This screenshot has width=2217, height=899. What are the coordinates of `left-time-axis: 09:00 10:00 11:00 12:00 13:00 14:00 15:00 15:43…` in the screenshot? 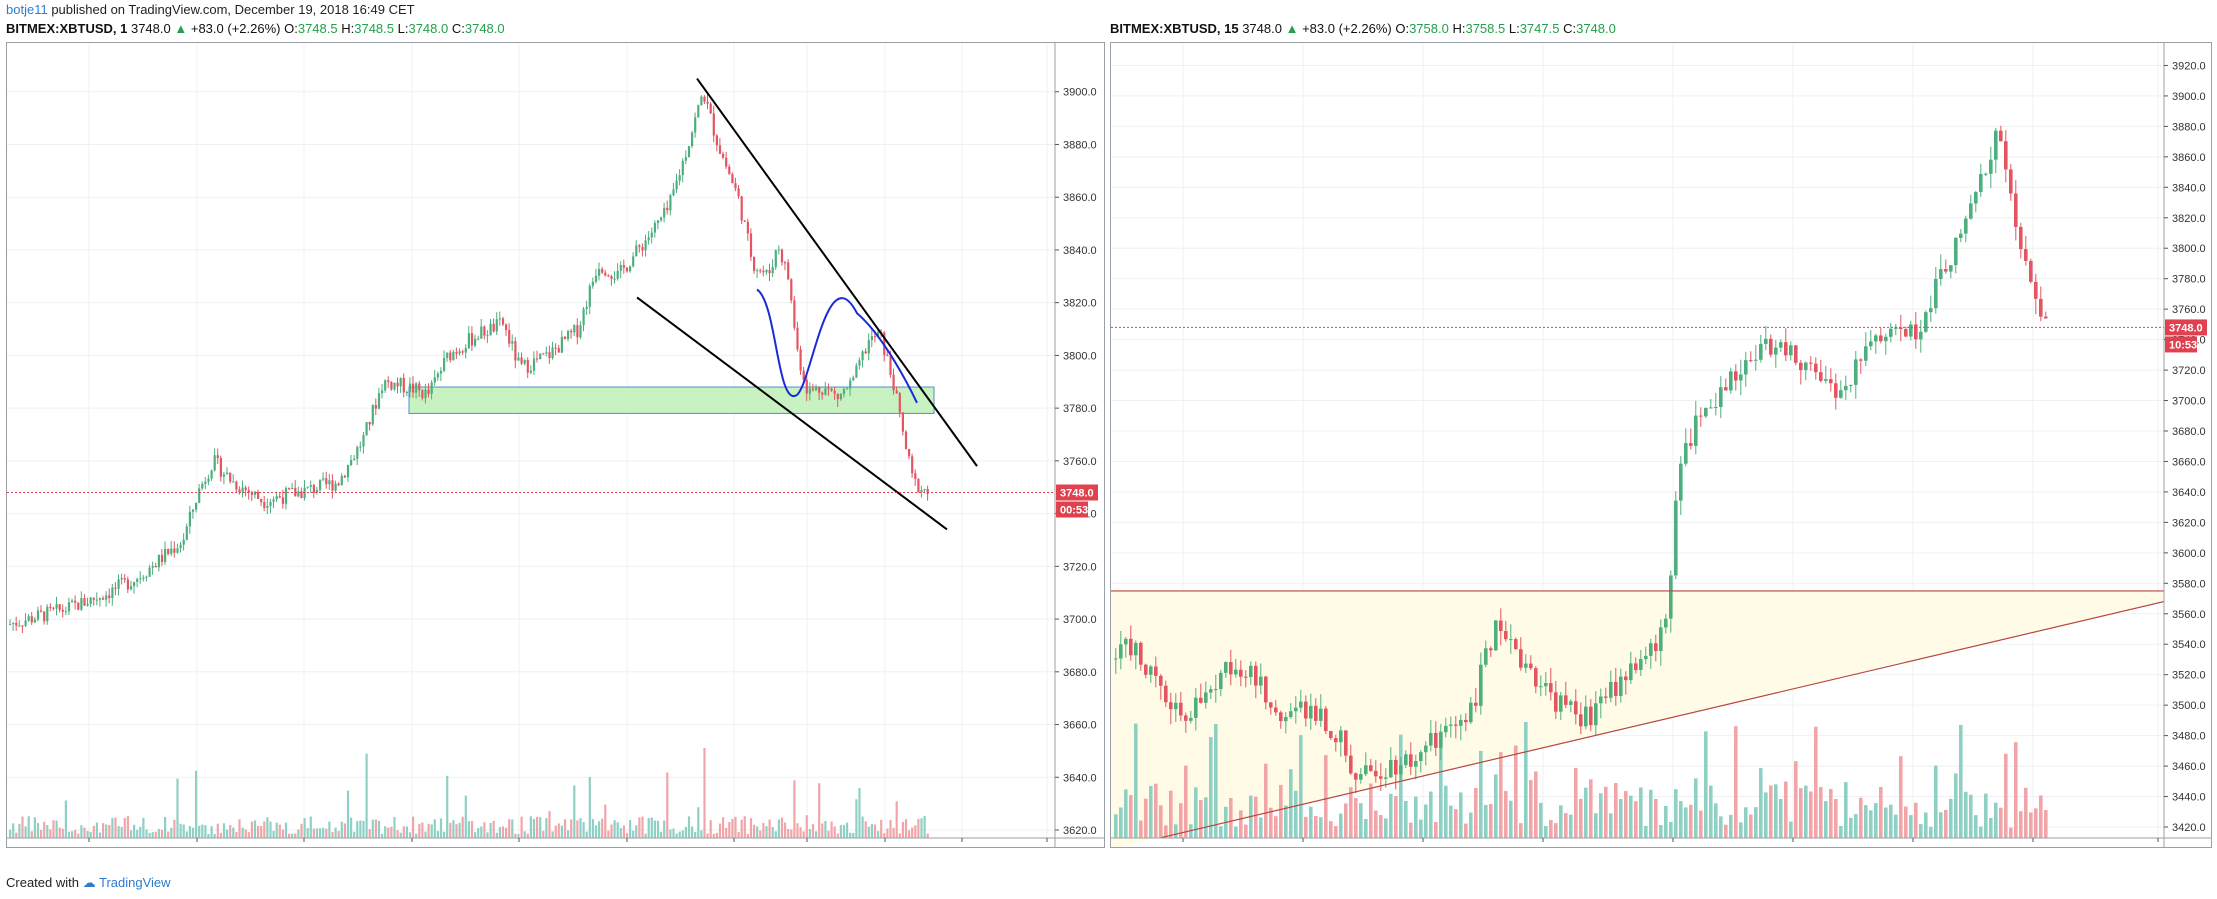 It's located at (568, 842).